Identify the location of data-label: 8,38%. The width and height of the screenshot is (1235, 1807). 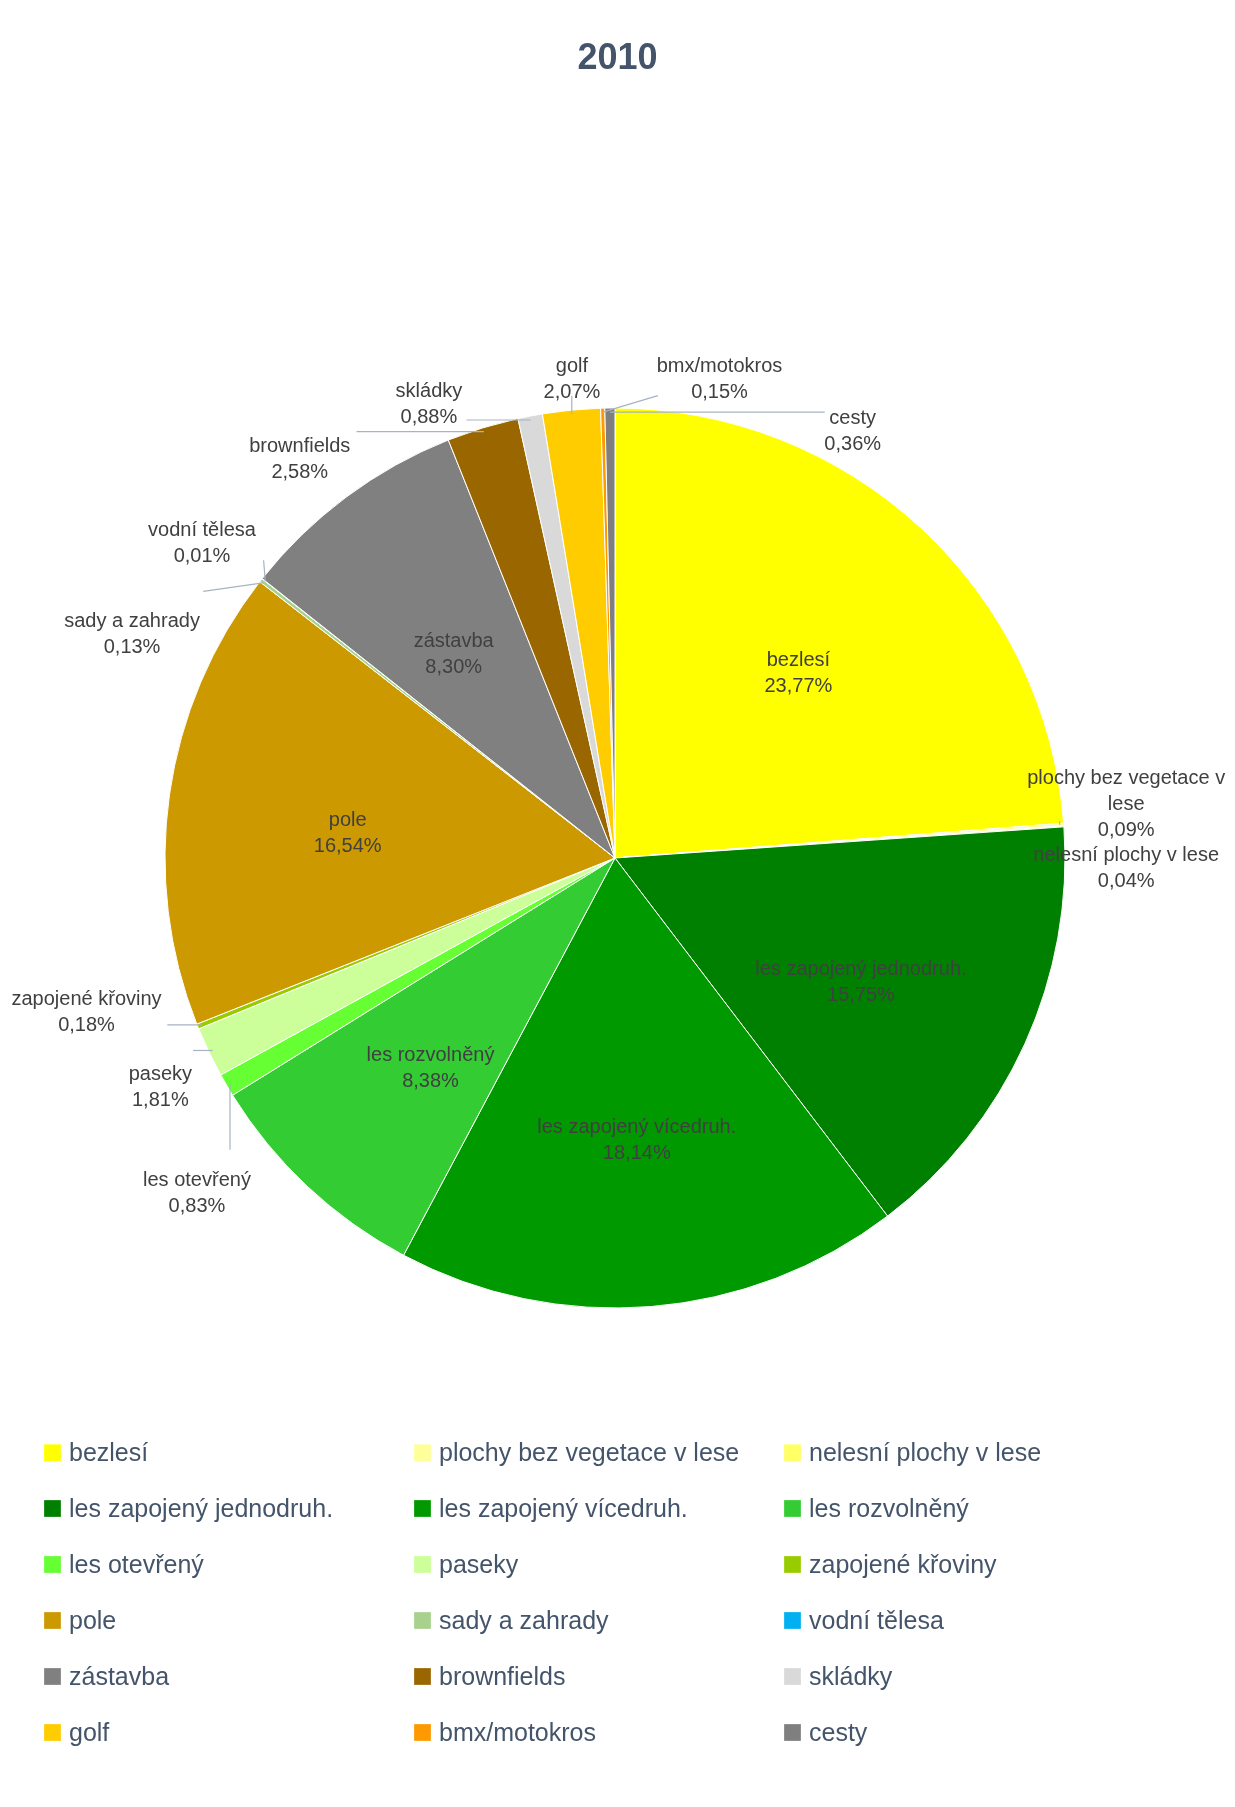
(431, 1080).